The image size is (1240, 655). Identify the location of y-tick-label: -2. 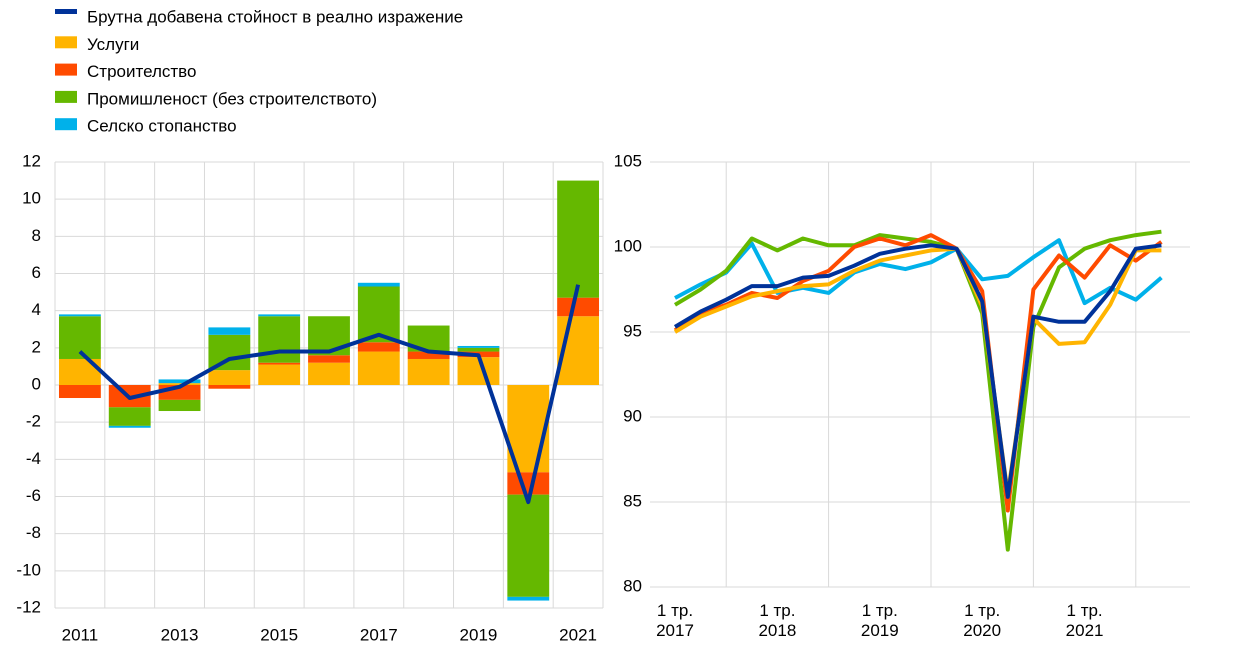
(33, 421).